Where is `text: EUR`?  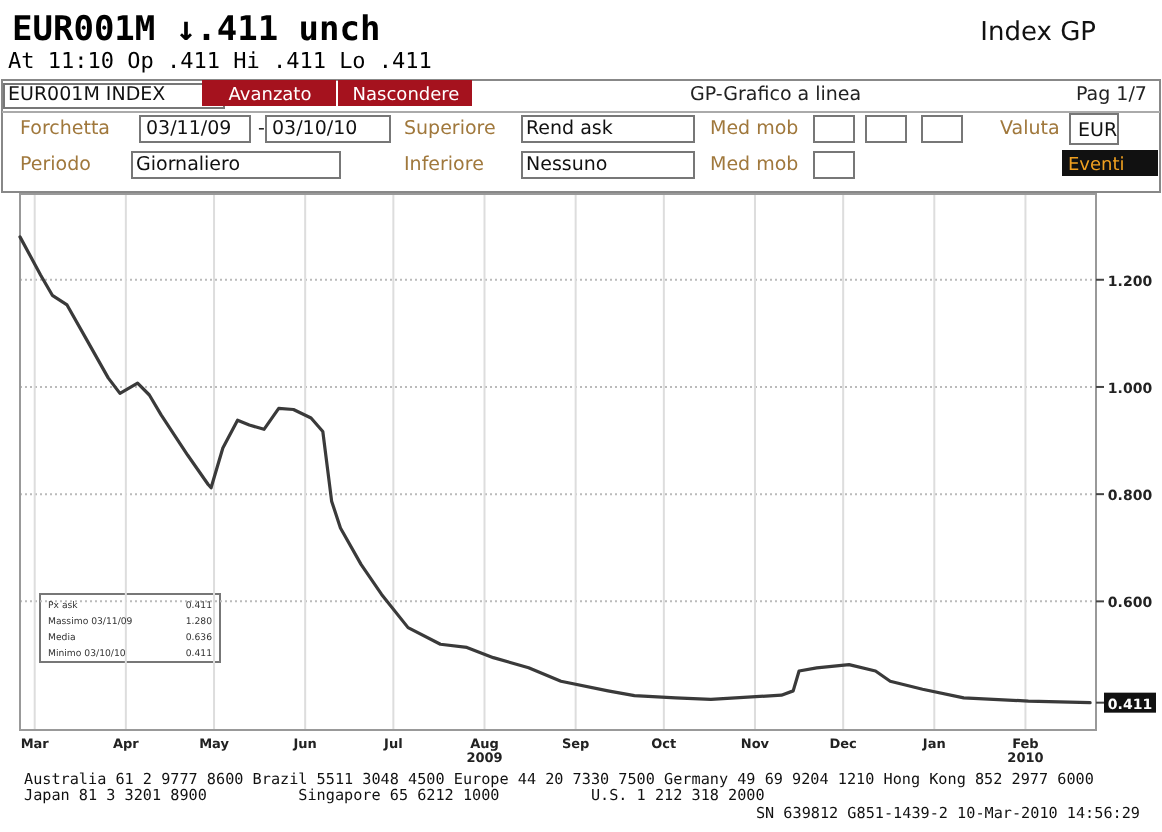 text: EUR is located at coordinates (1098, 131).